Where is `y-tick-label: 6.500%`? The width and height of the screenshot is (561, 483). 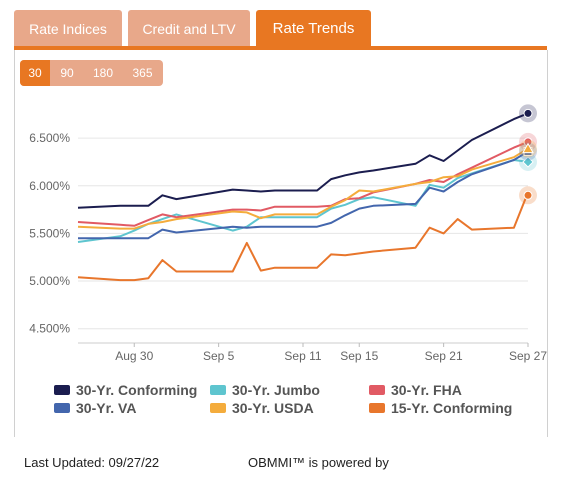
y-tick-label: 6.500% is located at coordinates (49, 138).